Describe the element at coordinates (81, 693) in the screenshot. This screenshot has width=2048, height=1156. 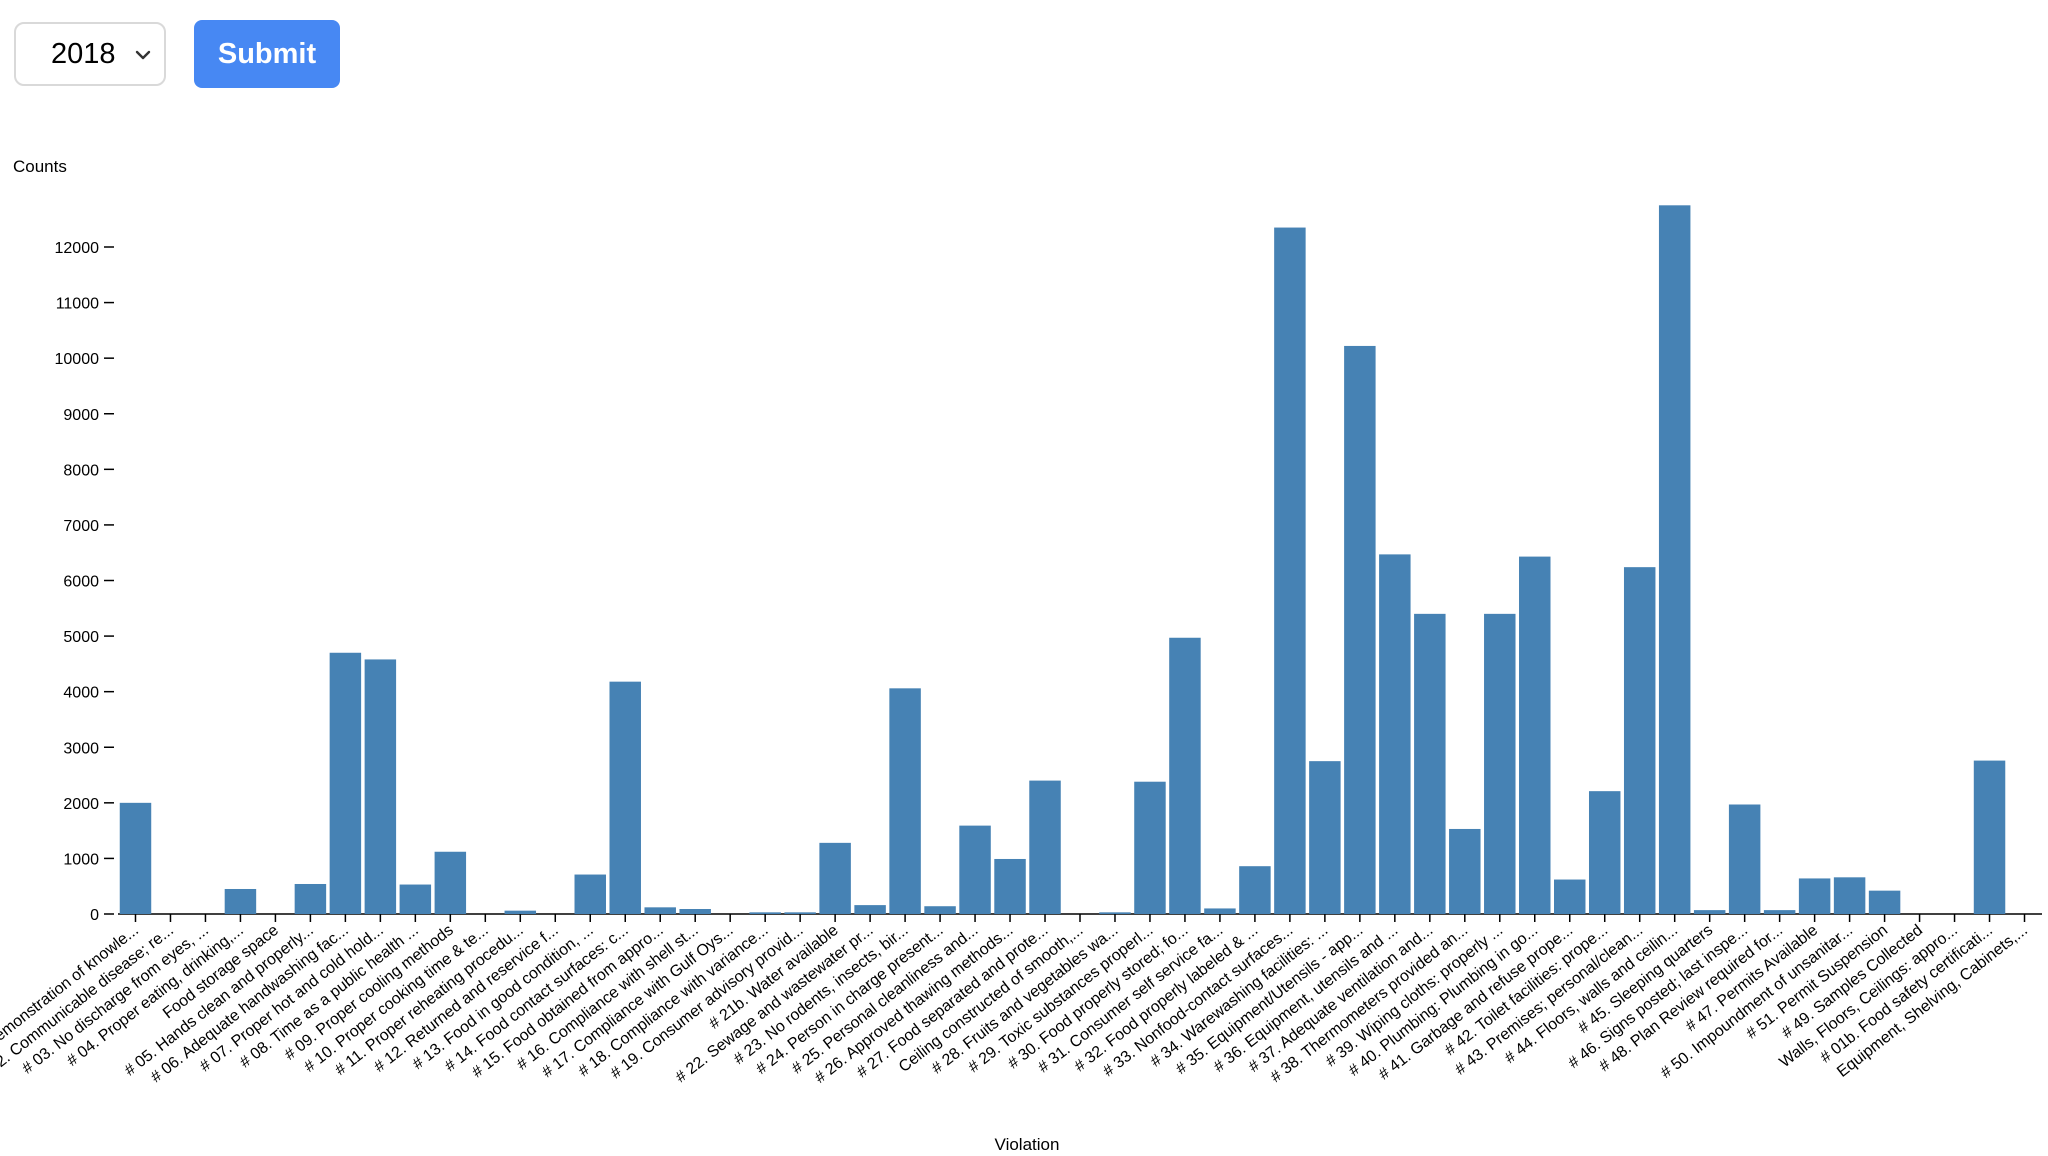
I see `y-tick-label: 4000` at that location.